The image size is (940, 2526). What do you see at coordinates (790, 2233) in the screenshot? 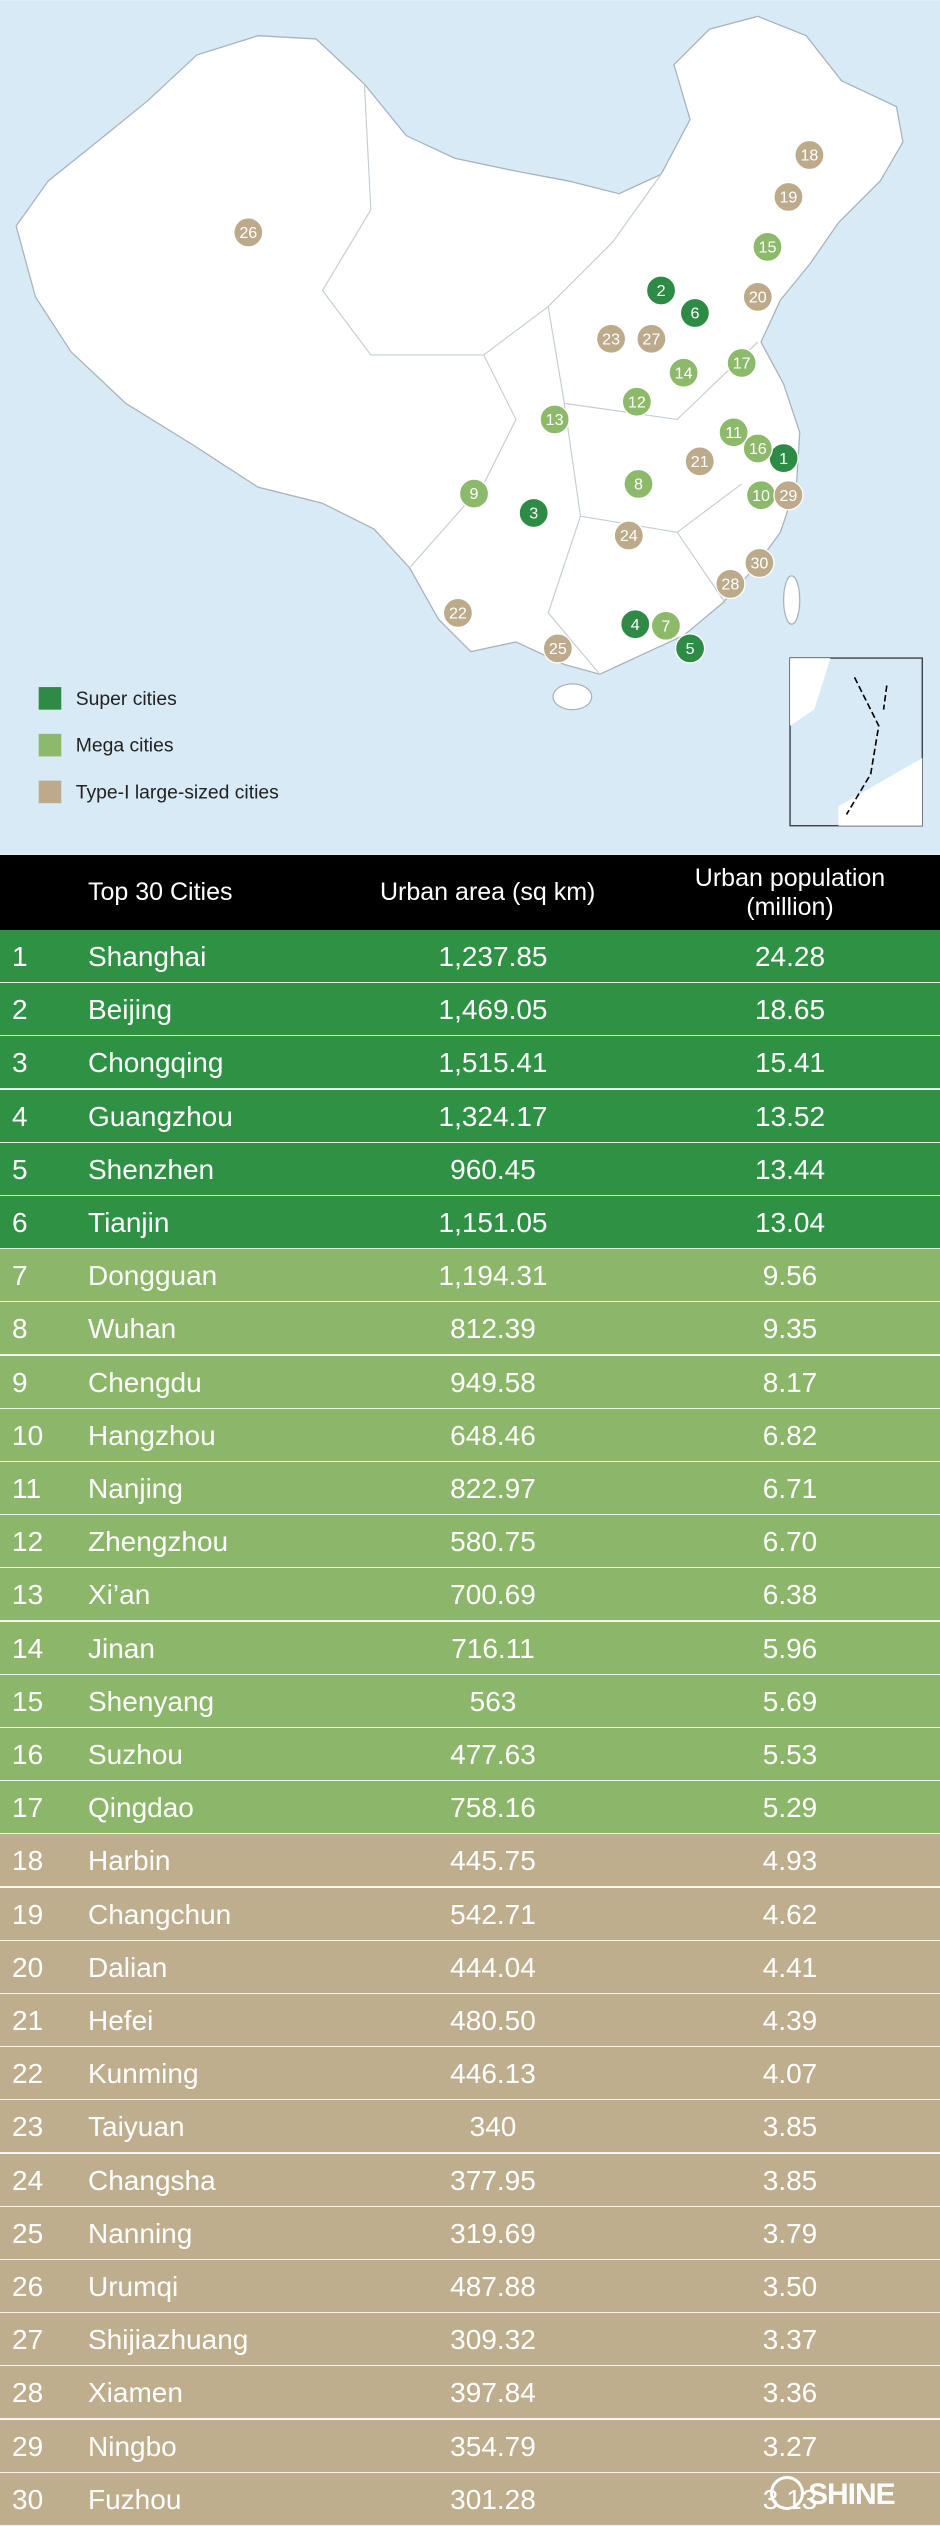
I see `population-cell: 3.79` at bounding box center [790, 2233].